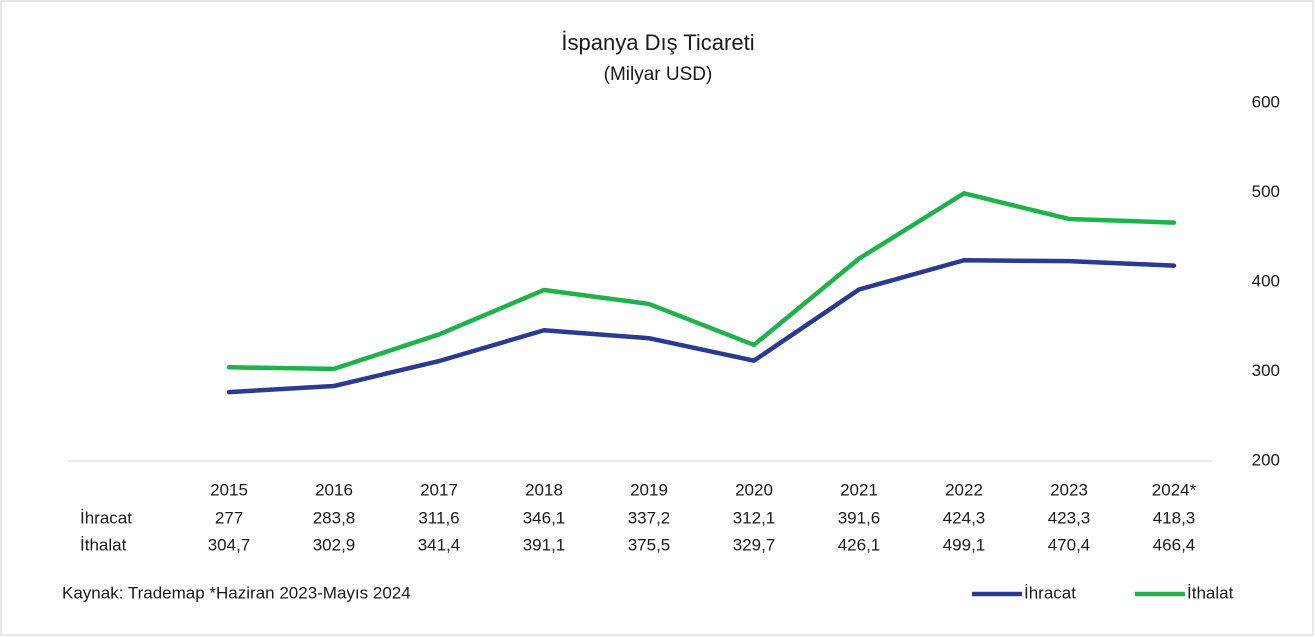 The height and width of the screenshot is (637, 1315). What do you see at coordinates (334, 489) in the screenshot?
I see `x-tick-label: 2016` at bounding box center [334, 489].